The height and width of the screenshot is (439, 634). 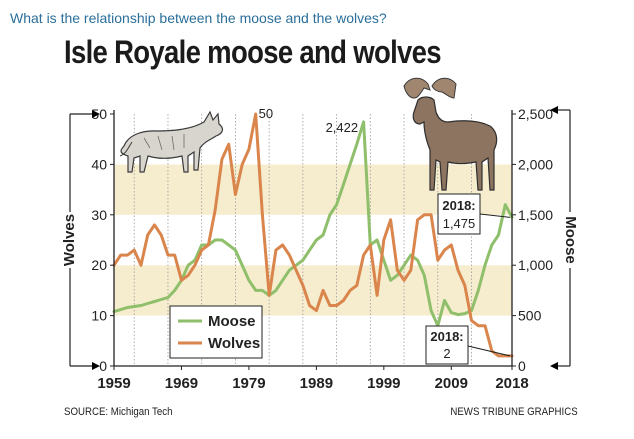 What do you see at coordinates (99, 164) in the screenshot?
I see `left-tick-label: 40` at bounding box center [99, 164].